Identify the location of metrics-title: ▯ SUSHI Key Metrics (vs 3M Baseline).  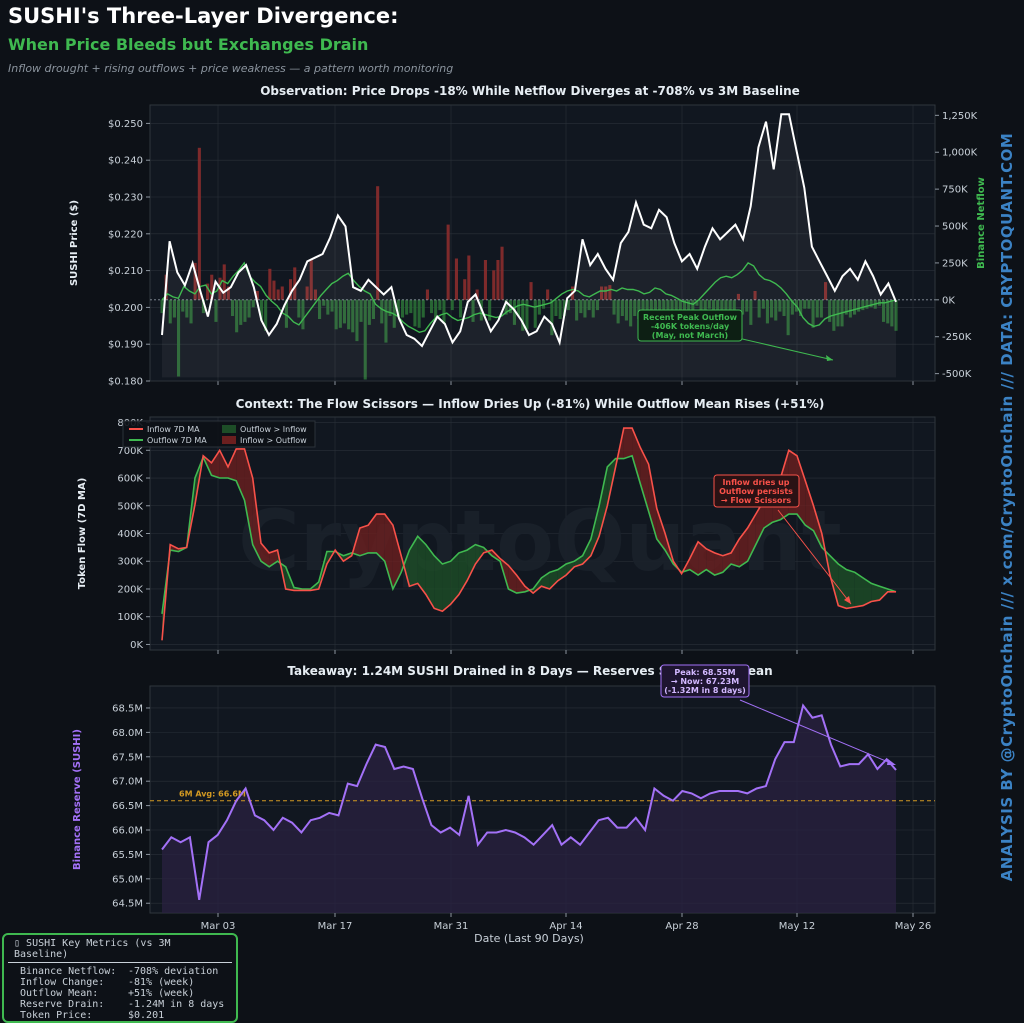
(120, 949).